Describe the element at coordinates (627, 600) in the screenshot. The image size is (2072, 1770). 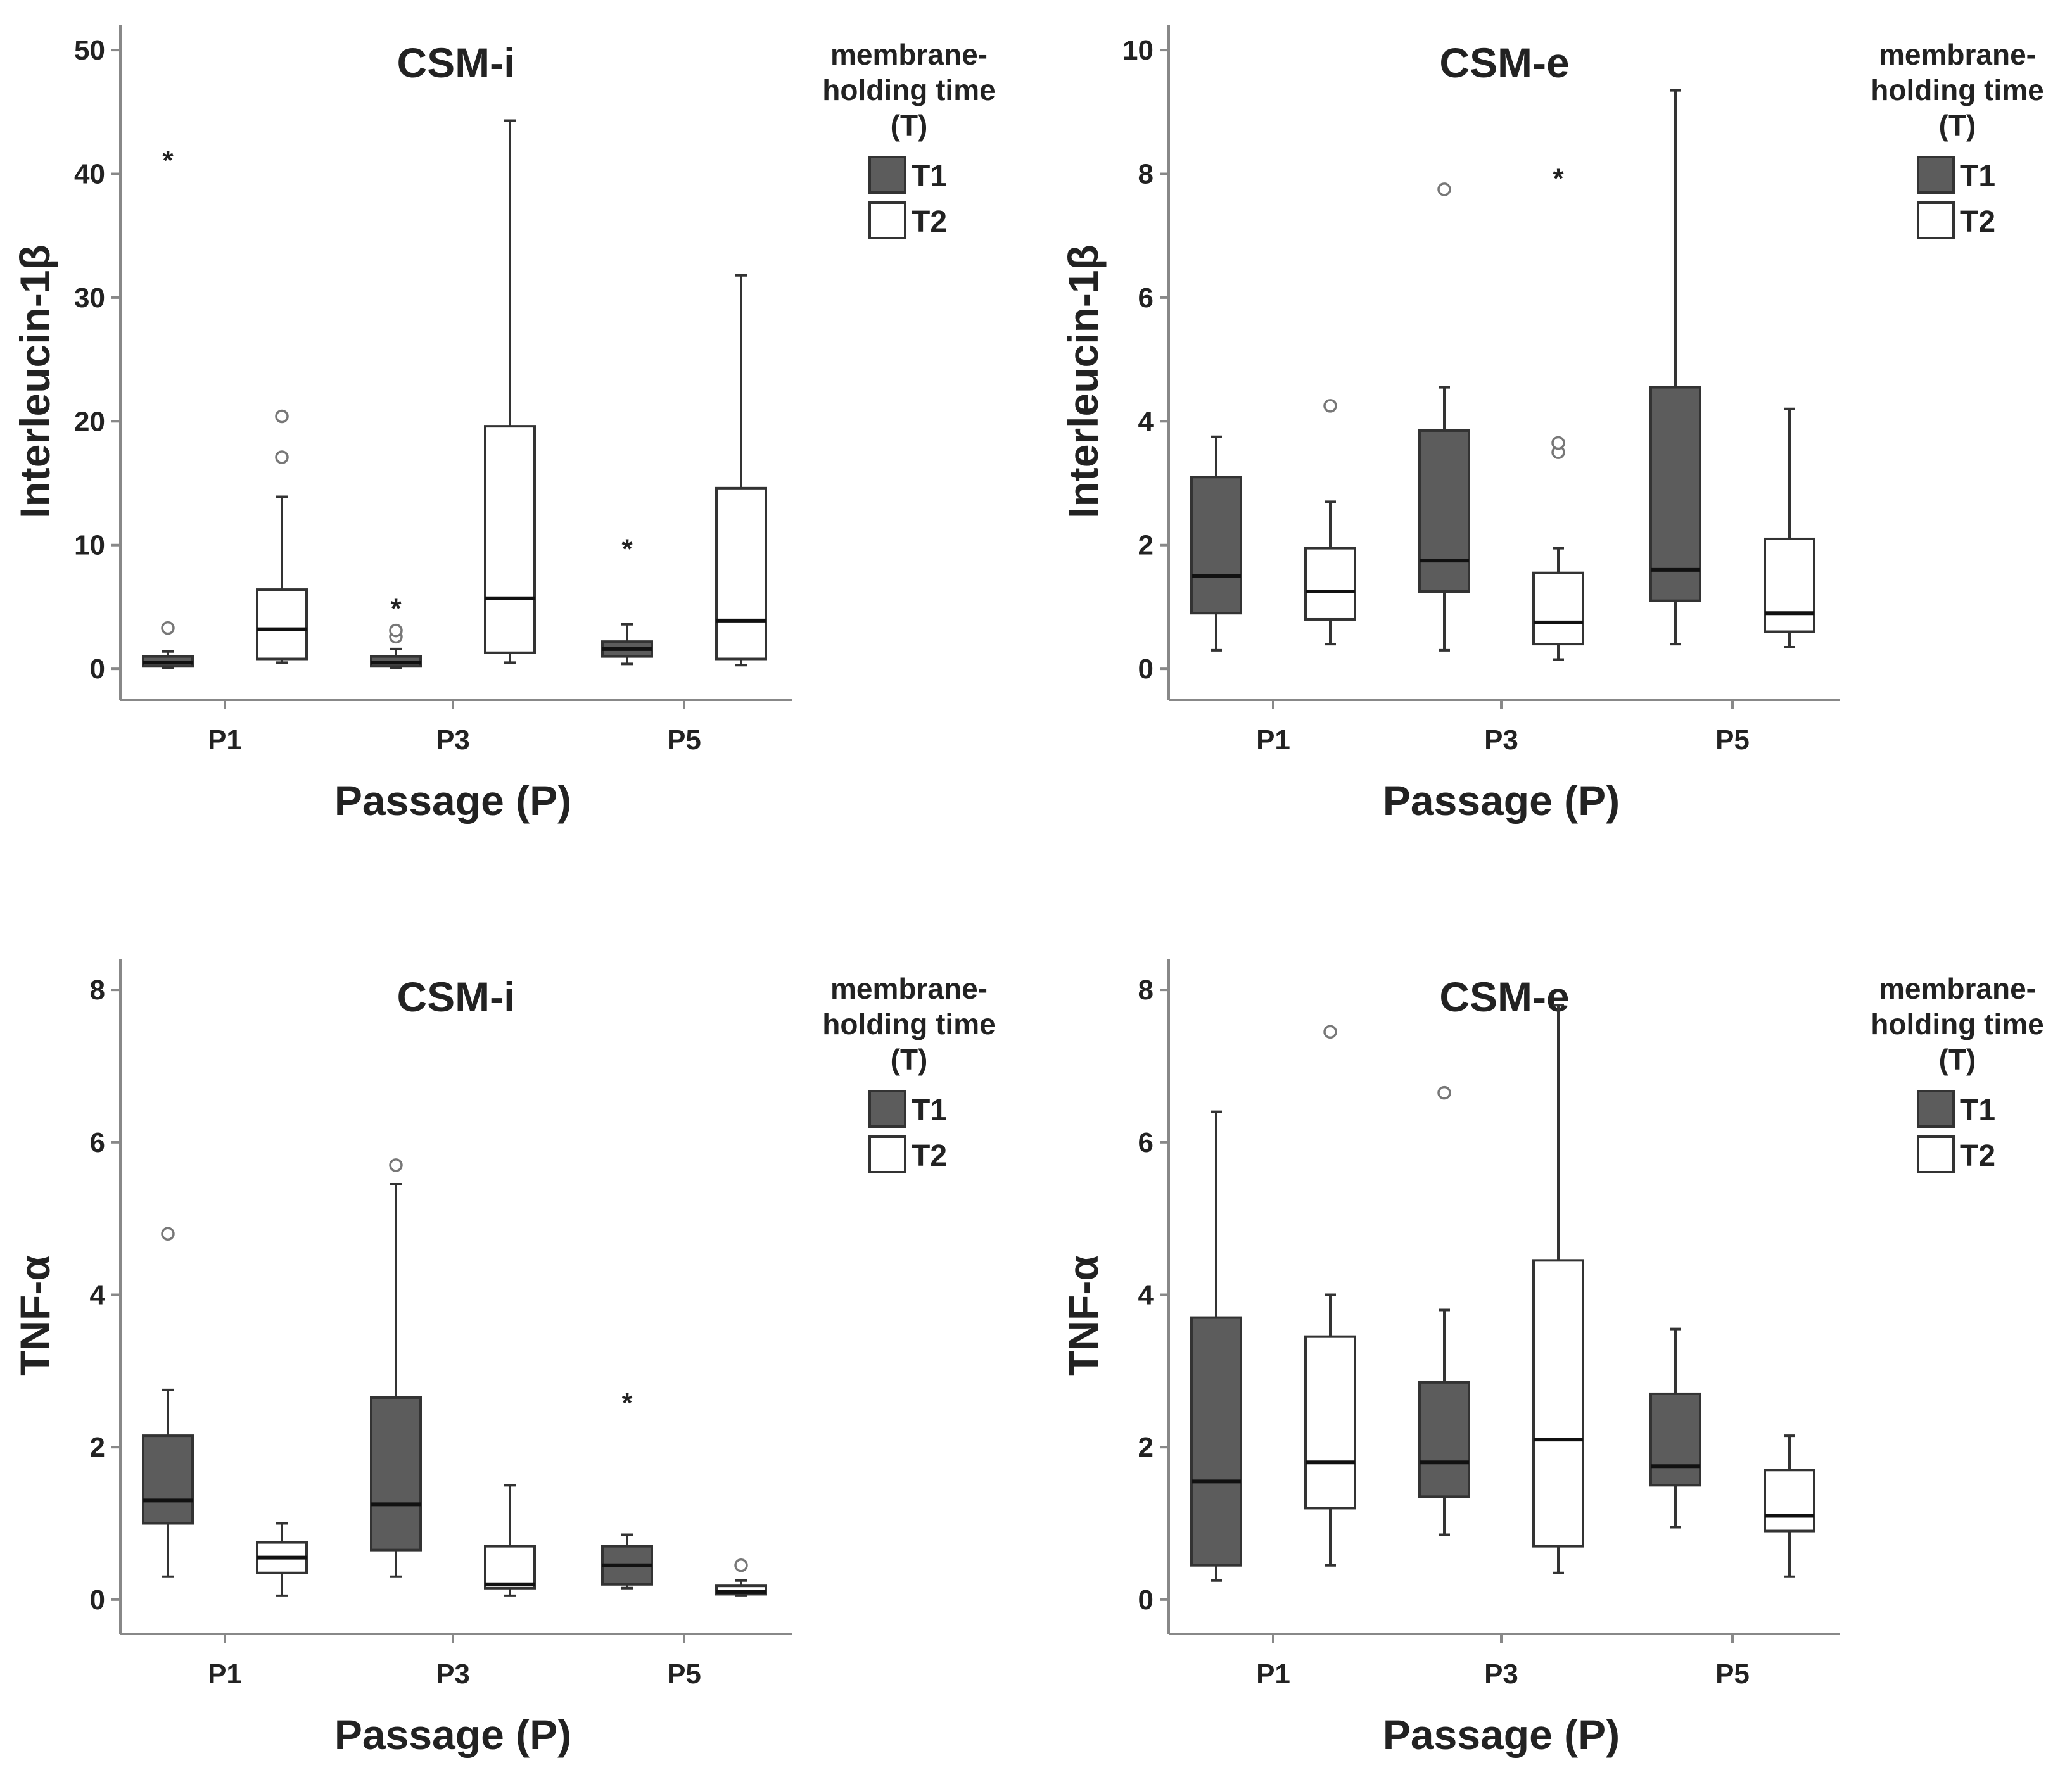
I see `box-t1-p5: *` at that location.